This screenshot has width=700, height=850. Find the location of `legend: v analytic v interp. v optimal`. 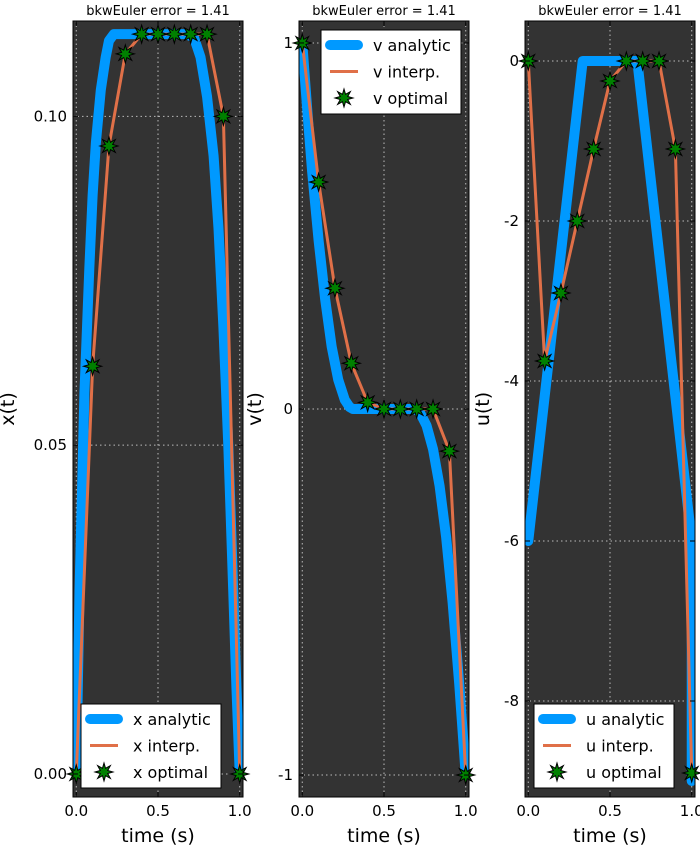

legend: v analytic v interp. v optimal is located at coordinates (391, 72).